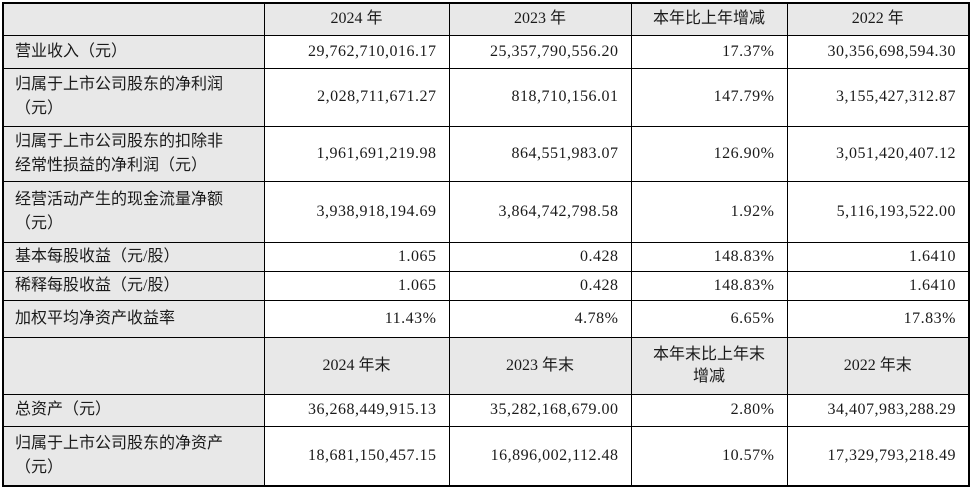  What do you see at coordinates (540, 19) in the screenshot?
I see `col-header-2023: 2023 年` at bounding box center [540, 19].